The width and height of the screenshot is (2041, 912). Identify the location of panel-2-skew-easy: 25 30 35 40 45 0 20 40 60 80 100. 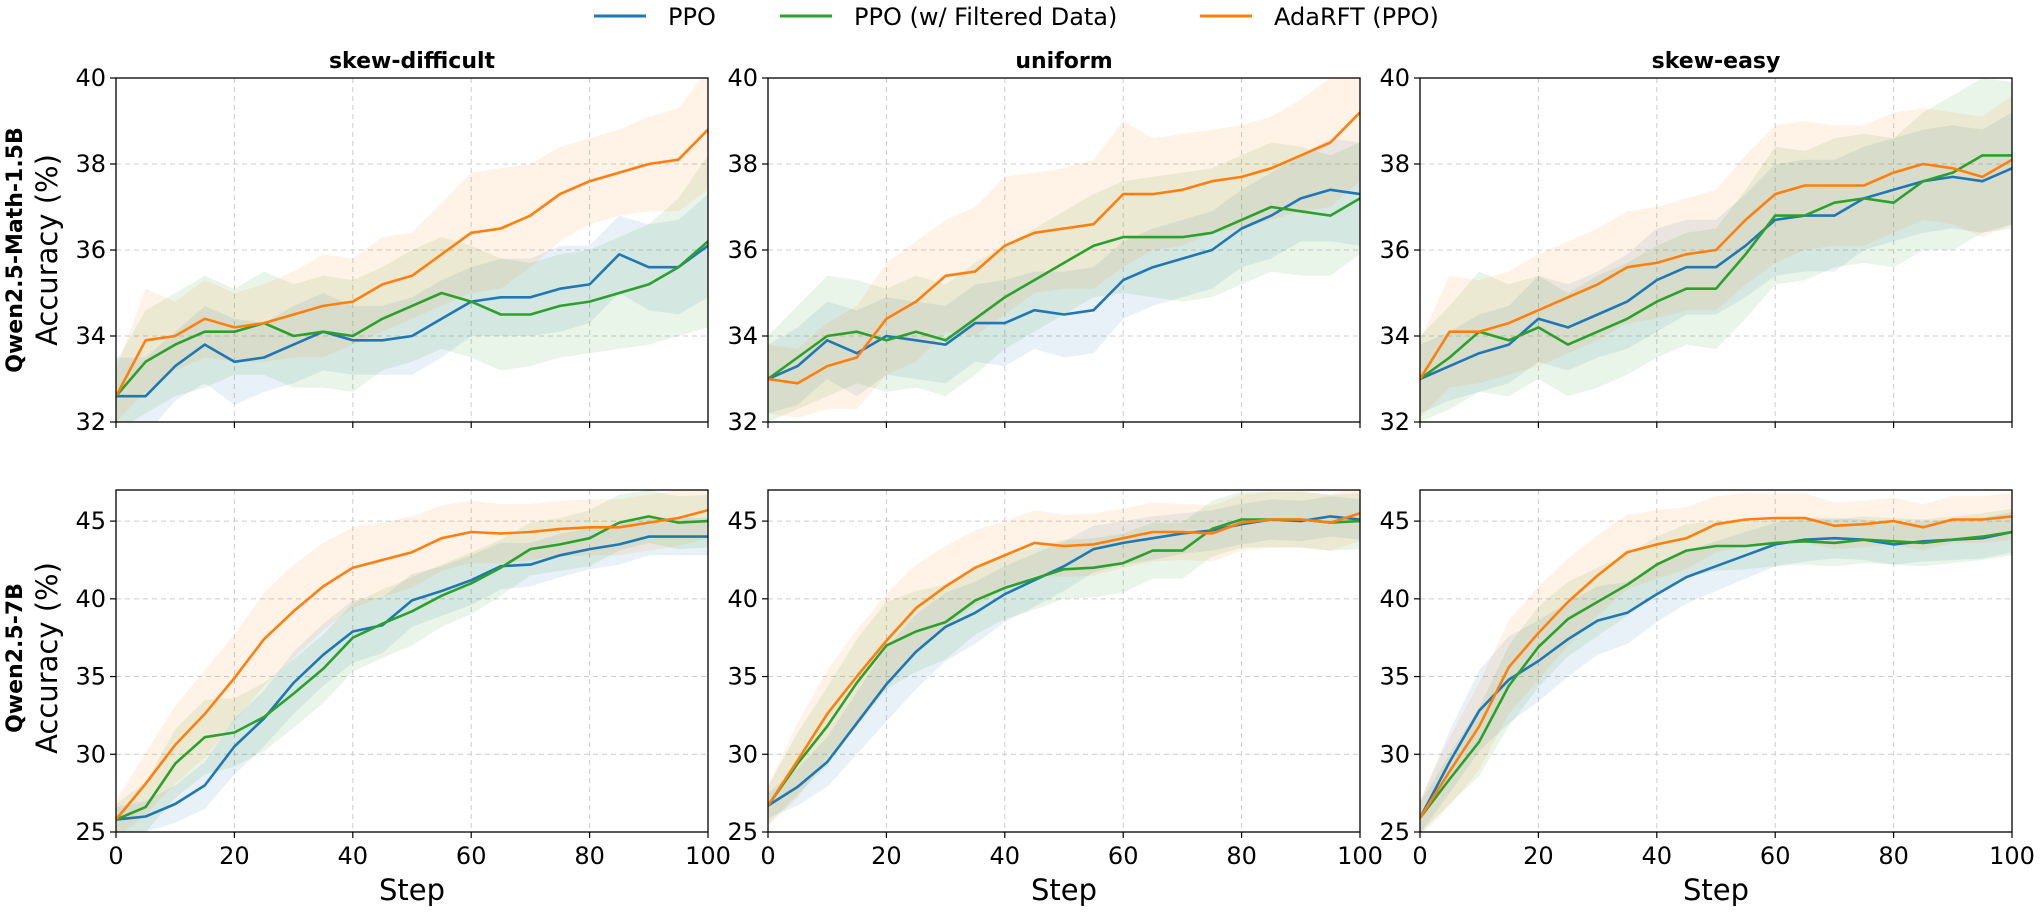
(1707, 679).